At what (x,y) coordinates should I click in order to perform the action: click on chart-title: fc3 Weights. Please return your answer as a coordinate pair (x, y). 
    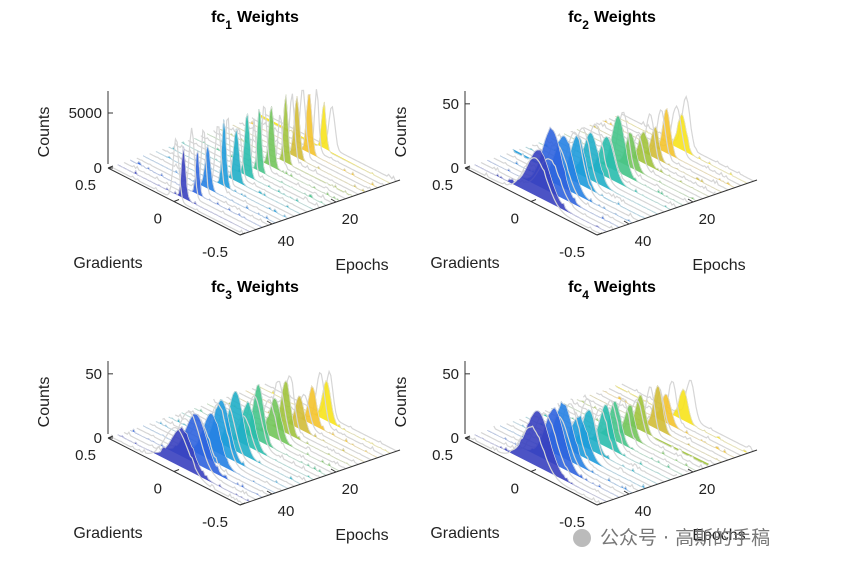
    Looking at the image, I should click on (255, 290).